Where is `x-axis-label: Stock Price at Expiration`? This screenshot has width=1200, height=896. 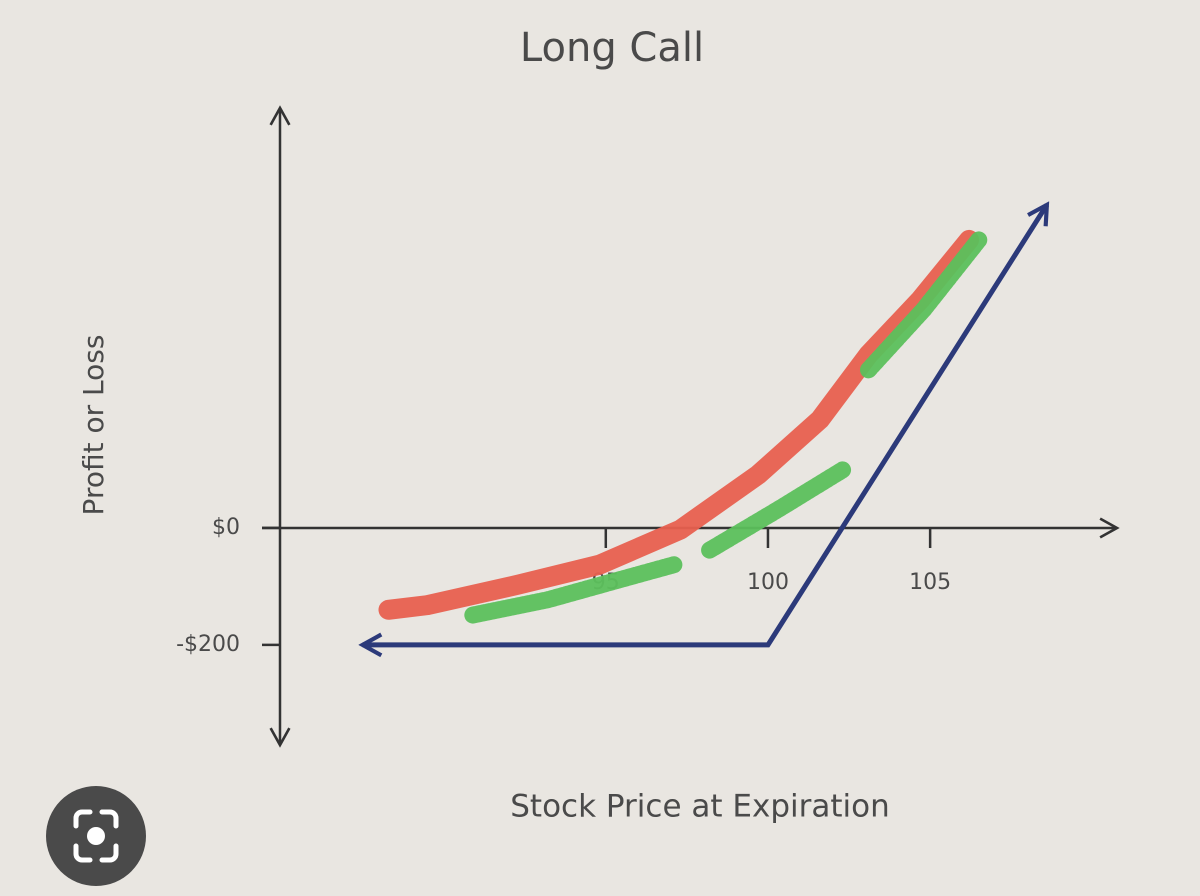
x-axis-label: Stock Price at Expiration is located at coordinates (699, 807).